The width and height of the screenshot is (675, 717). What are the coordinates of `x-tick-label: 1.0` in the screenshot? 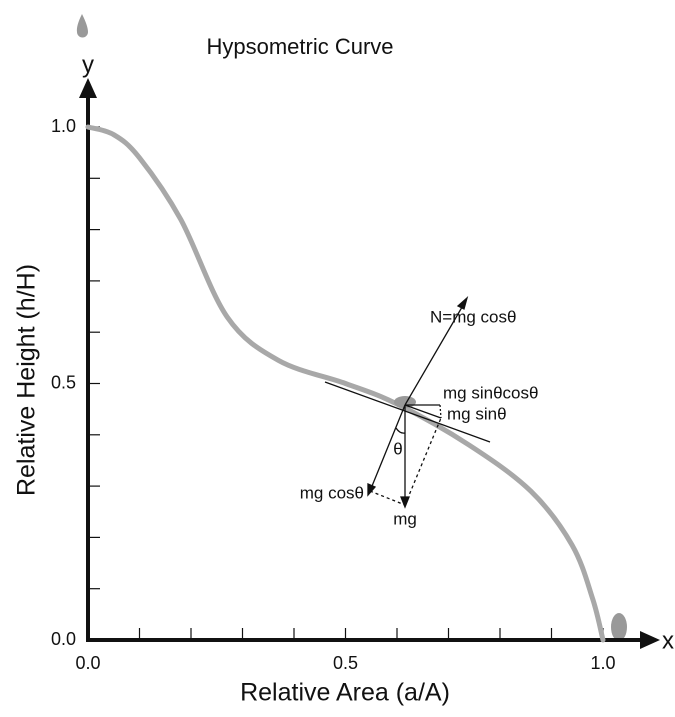 It's located at (602, 663).